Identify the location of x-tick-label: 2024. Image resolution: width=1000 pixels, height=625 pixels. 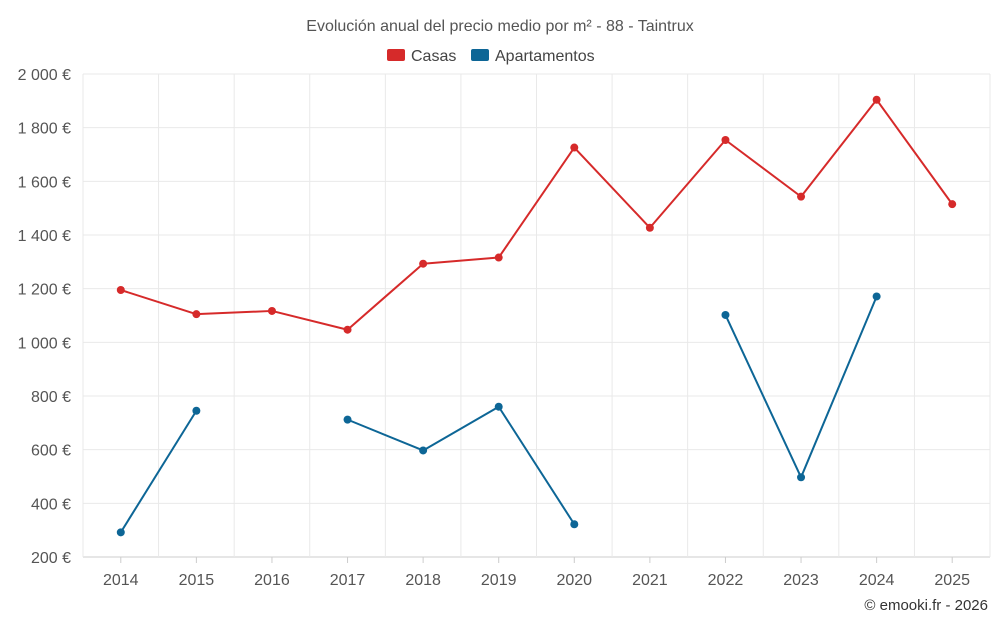
(877, 580).